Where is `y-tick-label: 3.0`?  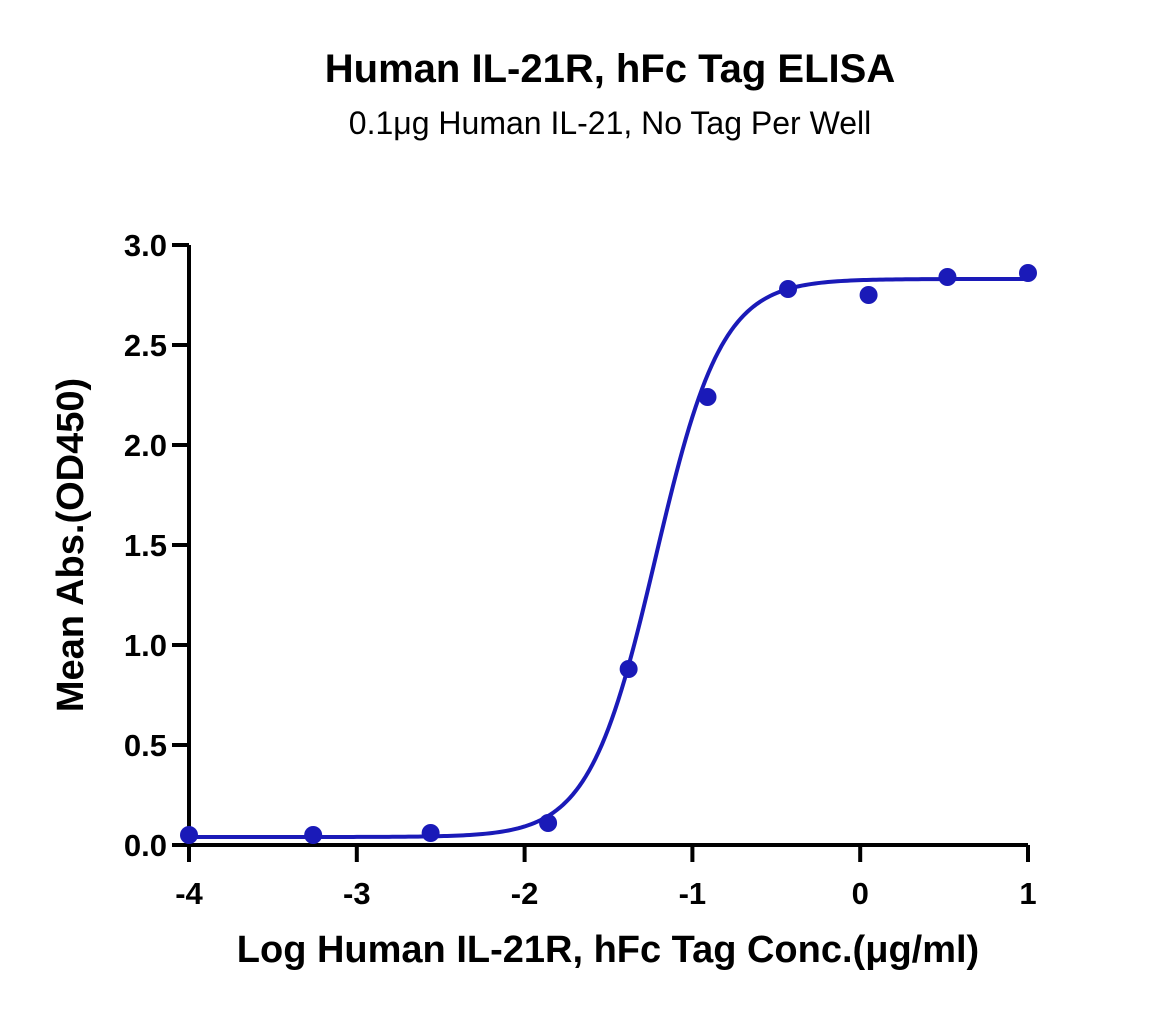 y-tick-label: 3.0 is located at coordinates (145, 245).